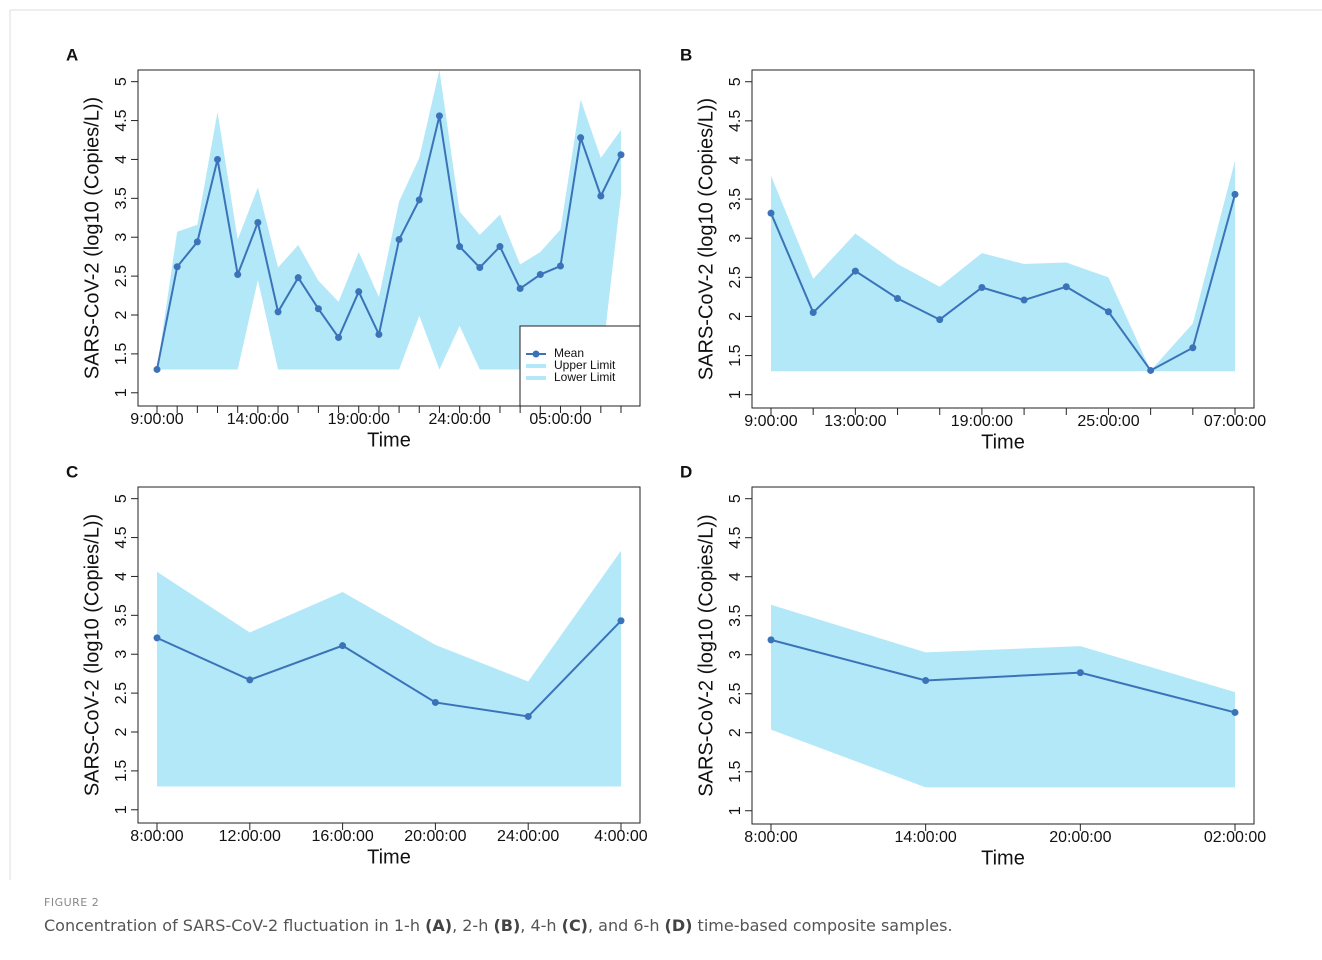 The width and height of the screenshot is (1322, 960). What do you see at coordinates (560, 419) in the screenshot?
I see `x-tick-label: 05:00:00` at bounding box center [560, 419].